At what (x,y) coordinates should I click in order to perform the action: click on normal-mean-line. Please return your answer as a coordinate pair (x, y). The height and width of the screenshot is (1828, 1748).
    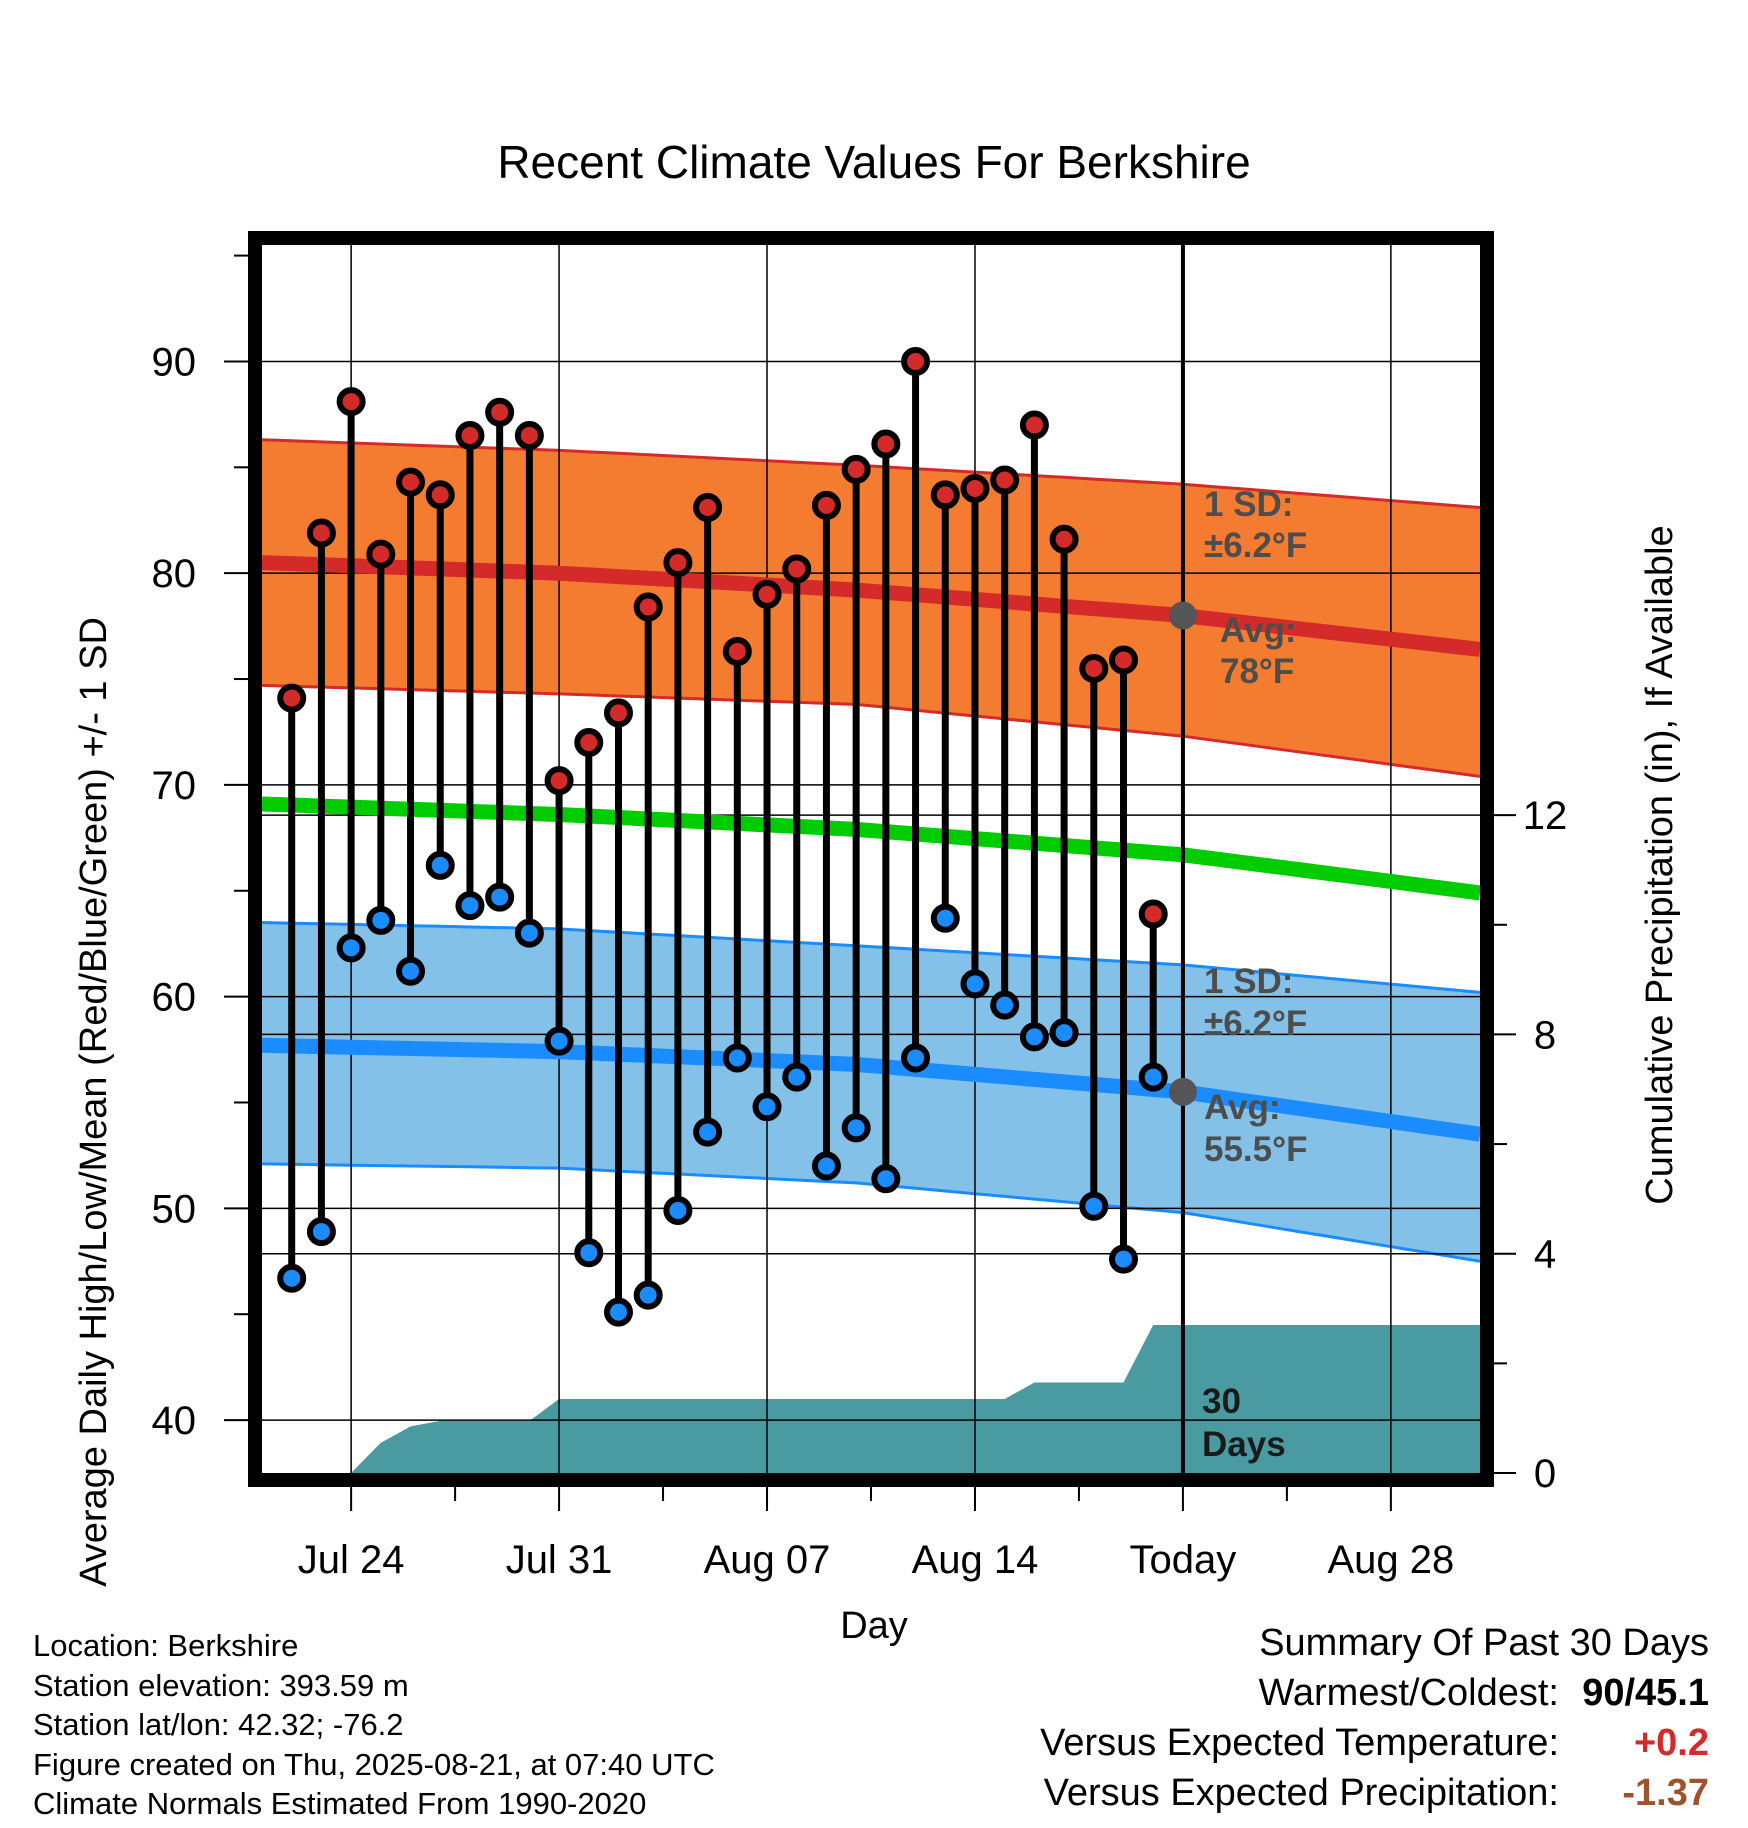
    Looking at the image, I should click on (871, 848).